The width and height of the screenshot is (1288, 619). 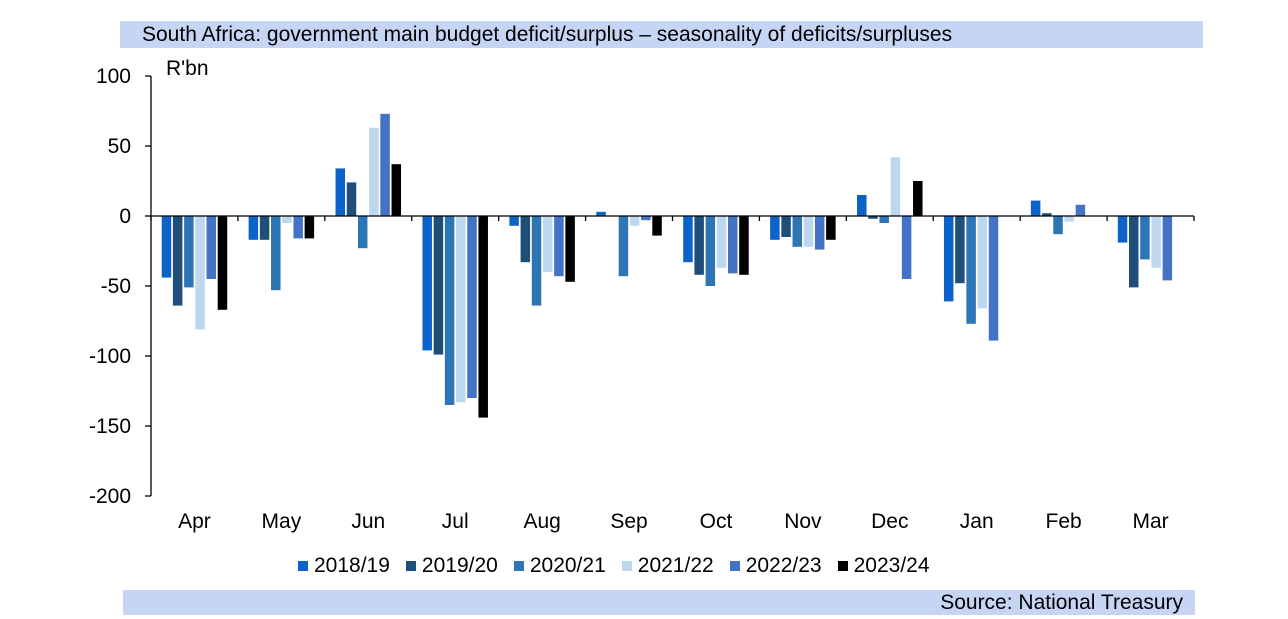 What do you see at coordinates (536, 261) in the screenshot?
I see `bar-2020-21-aug` at bounding box center [536, 261].